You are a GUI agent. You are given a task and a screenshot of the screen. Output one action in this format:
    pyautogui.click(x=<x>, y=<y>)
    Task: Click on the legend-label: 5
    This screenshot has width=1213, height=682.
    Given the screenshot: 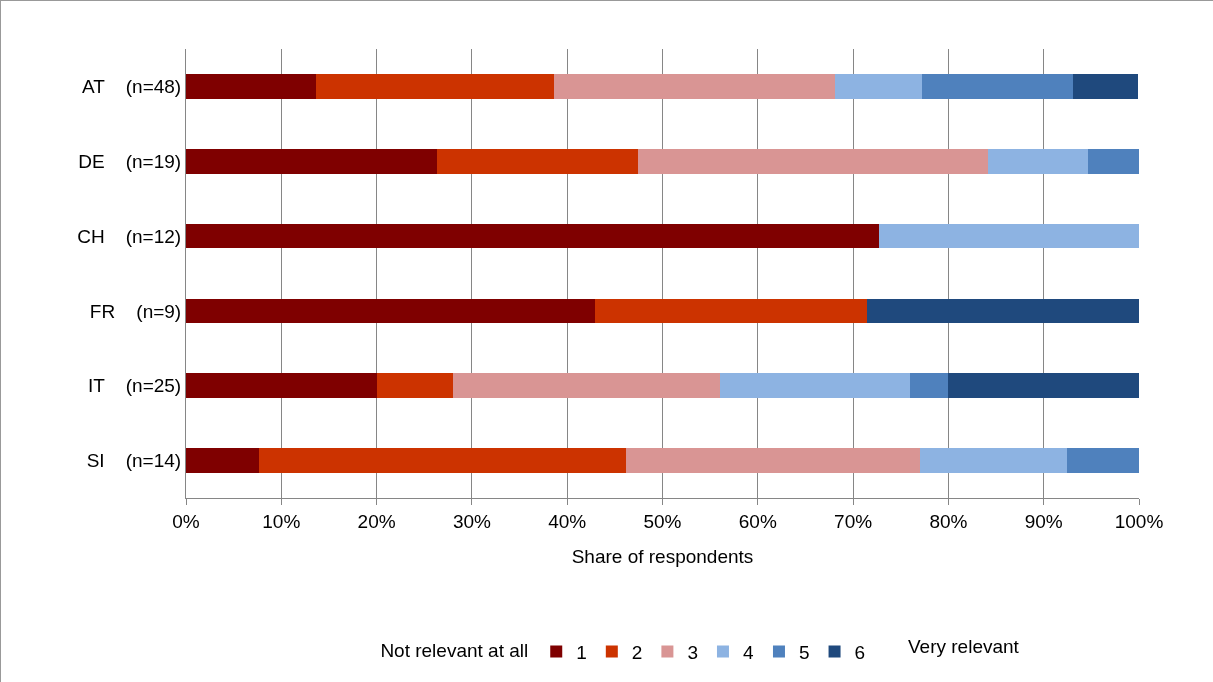 What is the action you would take?
    pyautogui.click(x=804, y=652)
    